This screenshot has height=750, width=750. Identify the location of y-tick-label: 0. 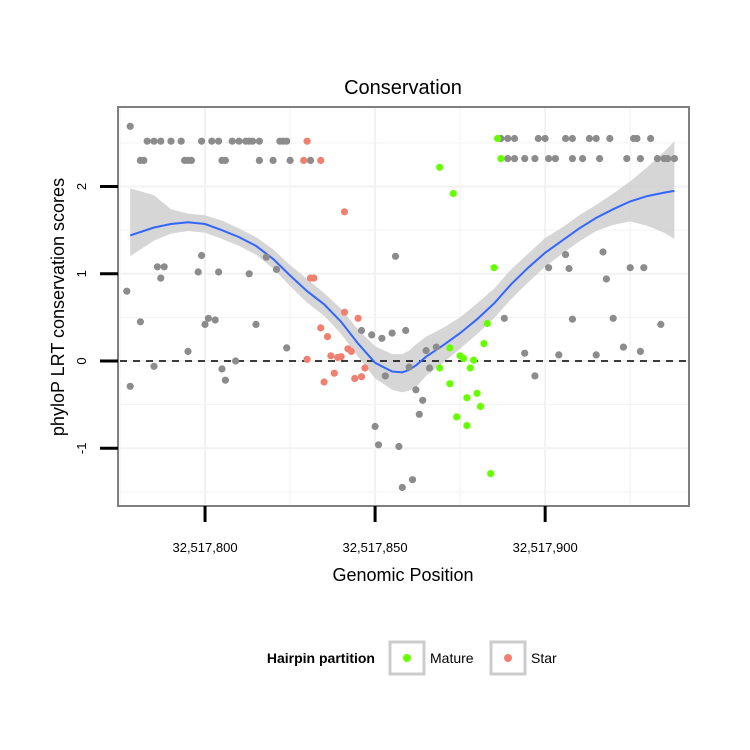
(81, 360).